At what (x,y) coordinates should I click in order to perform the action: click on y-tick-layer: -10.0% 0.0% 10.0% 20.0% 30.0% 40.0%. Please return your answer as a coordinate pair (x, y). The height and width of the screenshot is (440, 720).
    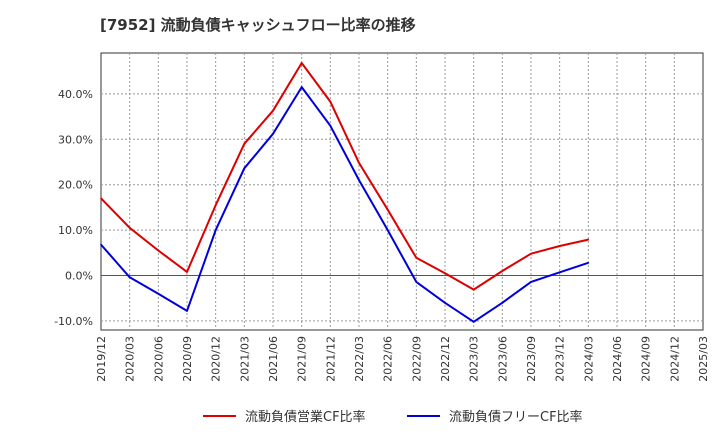
    Looking at the image, I should click on (73, 208).